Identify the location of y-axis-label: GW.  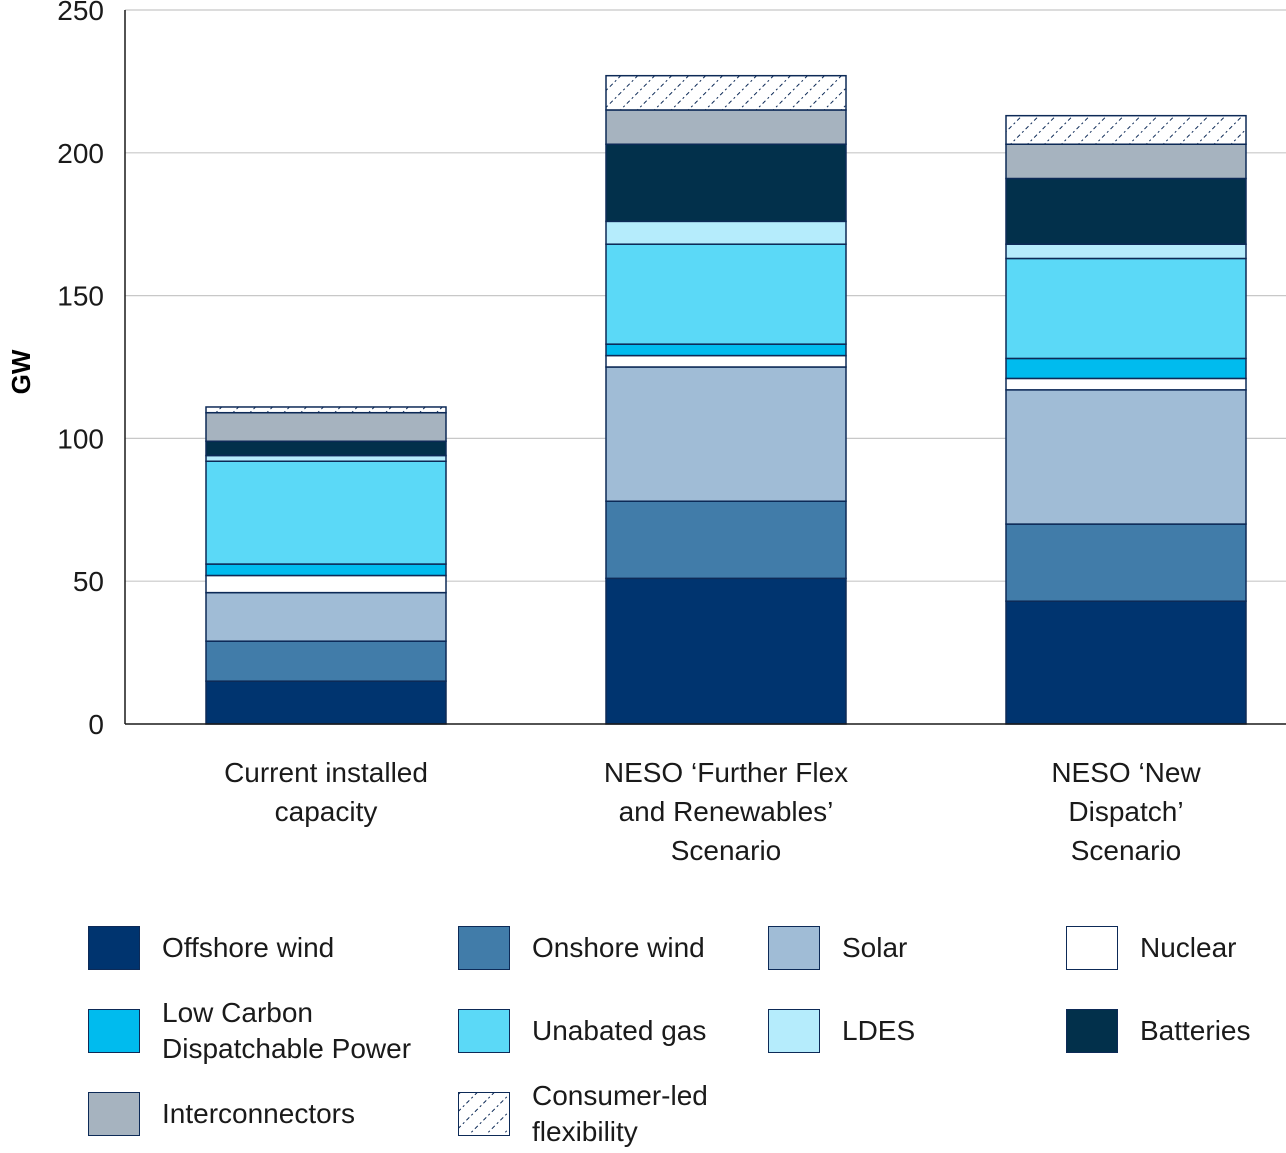
(21, 371).